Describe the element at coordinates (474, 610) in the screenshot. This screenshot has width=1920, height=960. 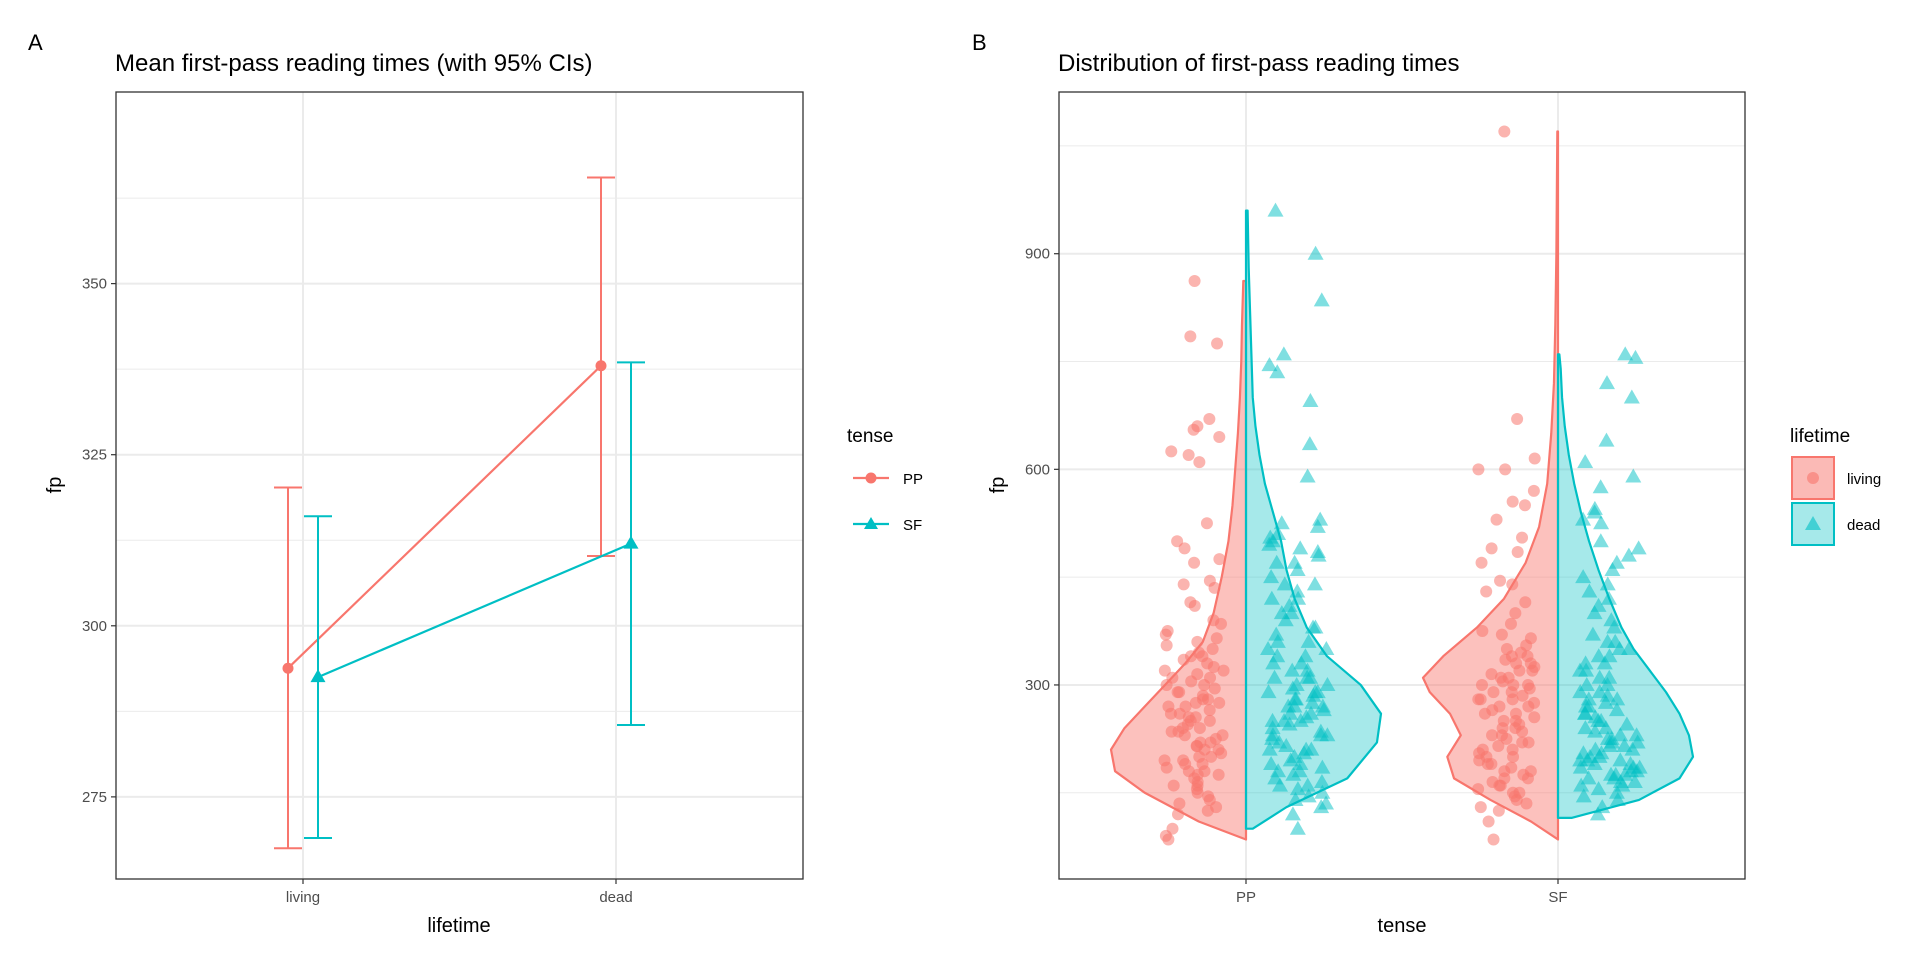
I see `series-line-SF` at that location.